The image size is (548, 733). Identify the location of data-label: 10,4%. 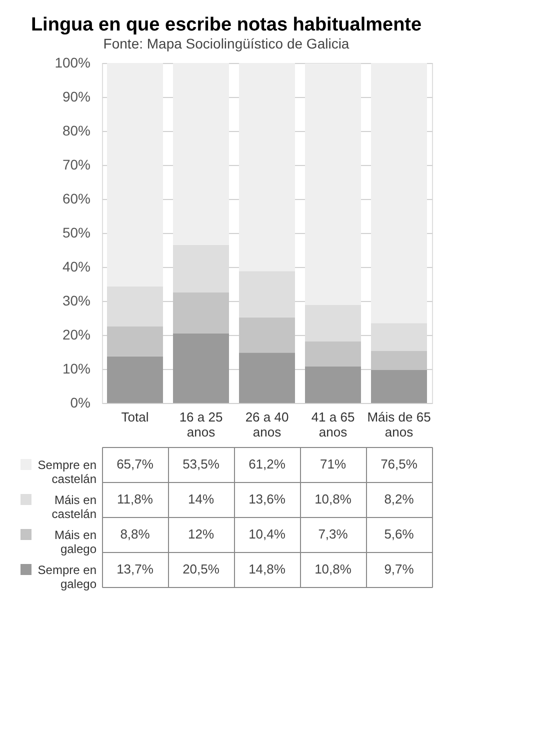
(267, 534).